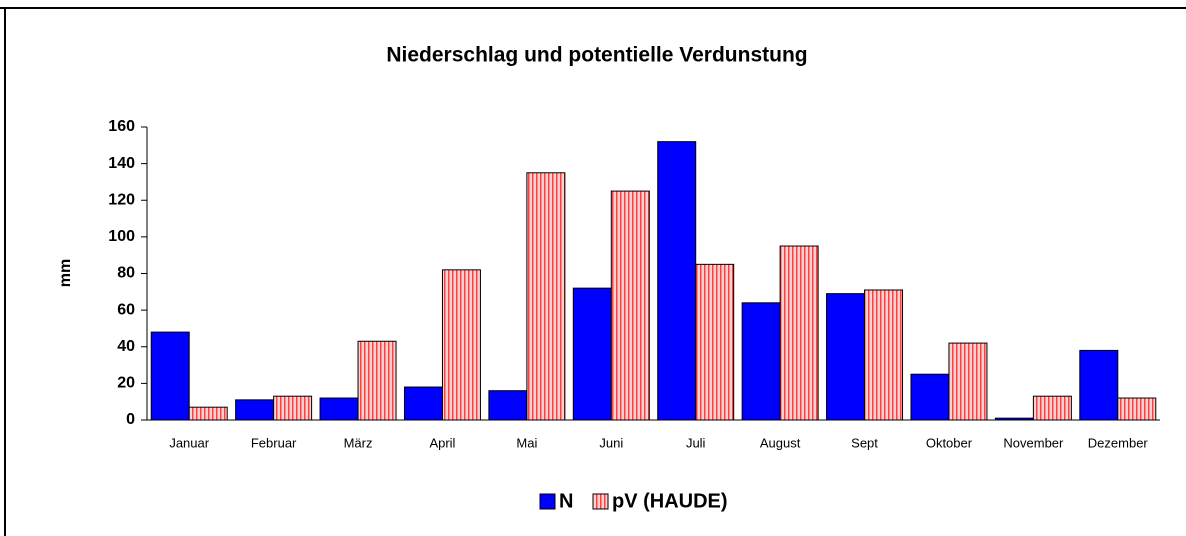 This screenshot has width=1186, height=536. I want to click on x-tick-label: Februar, so click(274, 442).